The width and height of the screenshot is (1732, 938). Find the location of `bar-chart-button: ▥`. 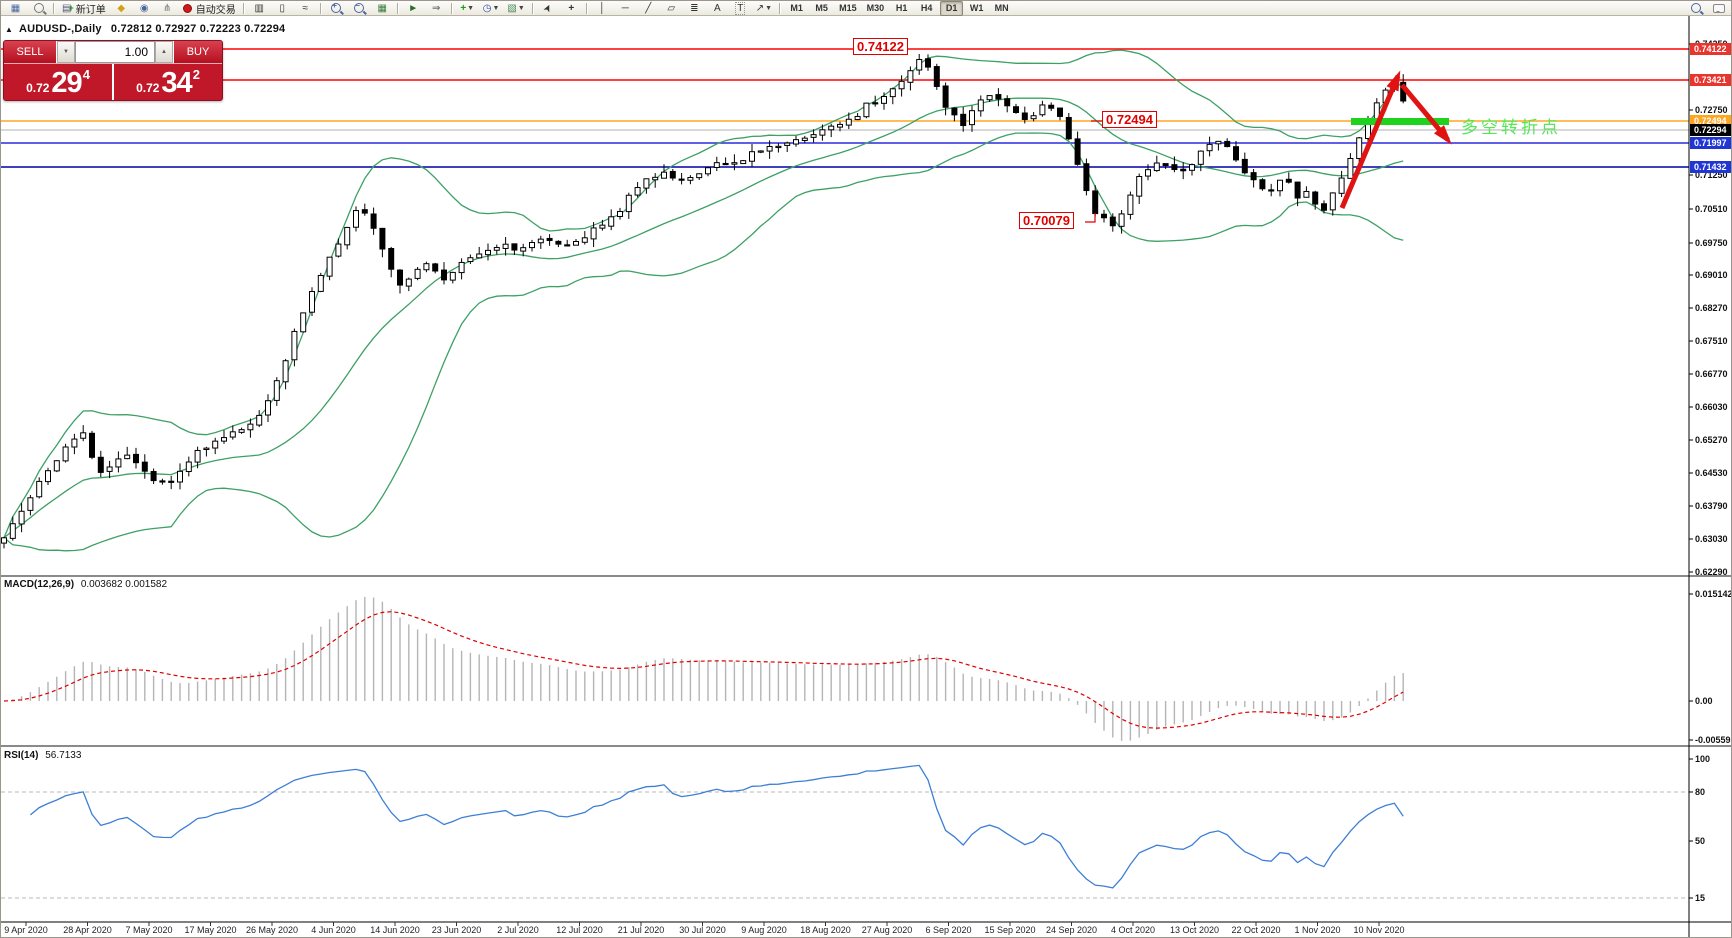

bar-chart-button: ▥ is located at coordinates (259, 8).